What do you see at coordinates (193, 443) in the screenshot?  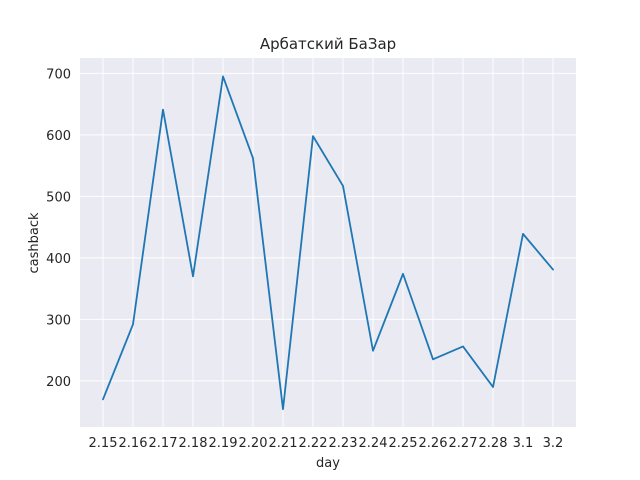 I see `x-tick-label: 2.18` at bounding box center [193, 443].